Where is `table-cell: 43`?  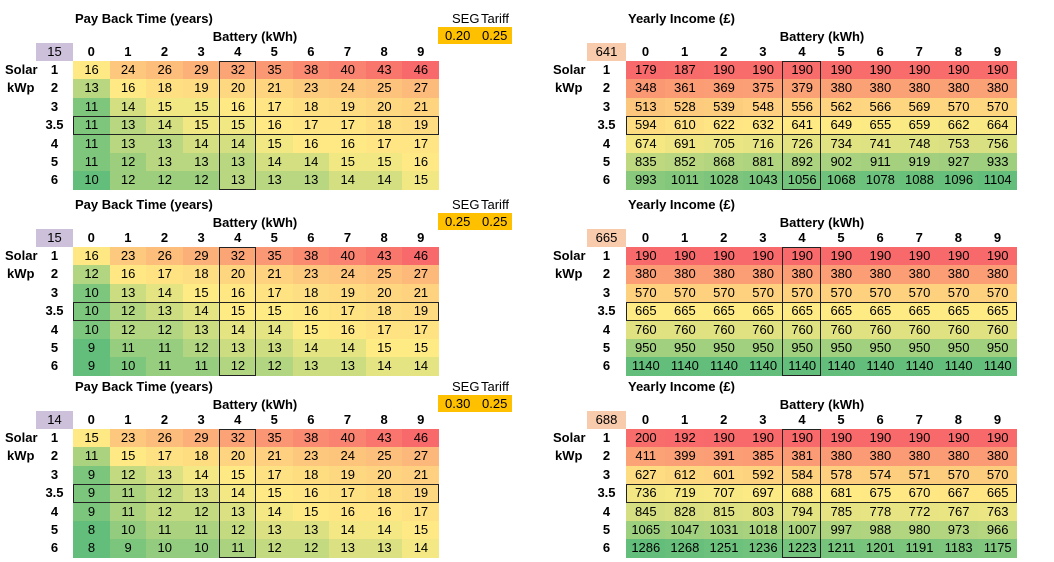
table-cell: 43 is located at coordinates (384, 256).